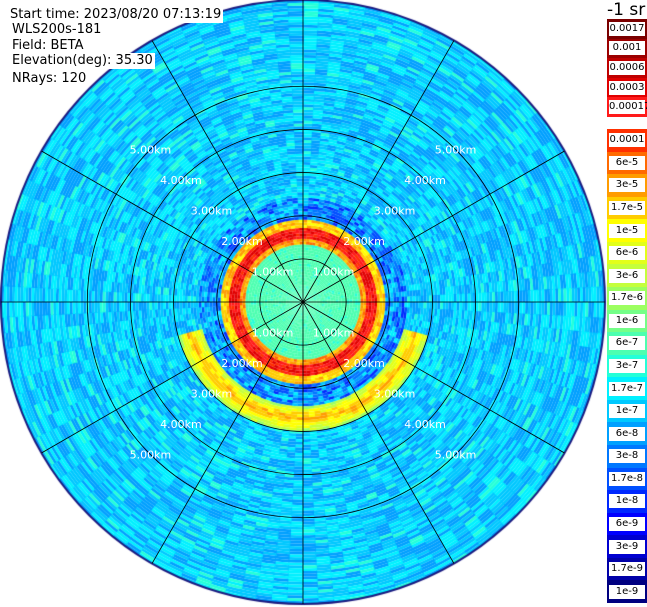 This screenshot has width=647, height=607. Describe the element at coordinates (627, 501) in the screenshot. I see `colorbar-bottom-label: 1e-8` at that location.